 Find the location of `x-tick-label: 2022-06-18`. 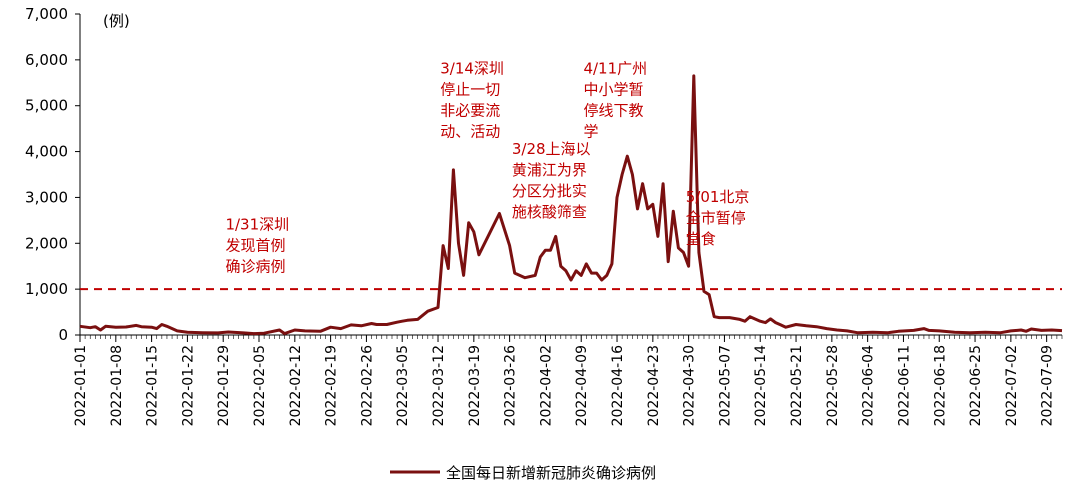

x-tick-label: 2022-06-18 is located at coordinates (940, 385).